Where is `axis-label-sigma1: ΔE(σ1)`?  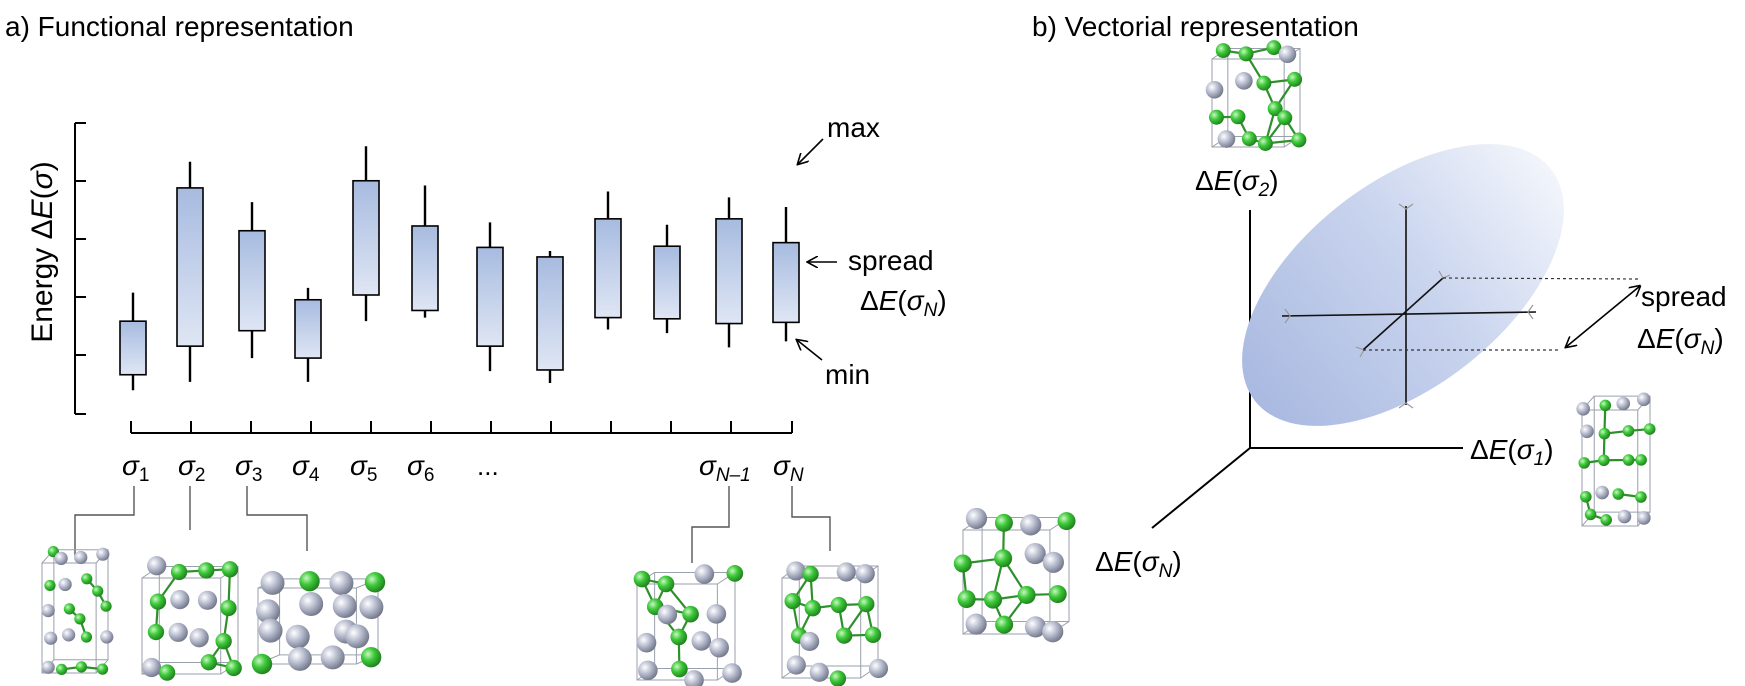 axis-label-sigma1: ΔE(σ1) is located at coordinates (1512, 452).